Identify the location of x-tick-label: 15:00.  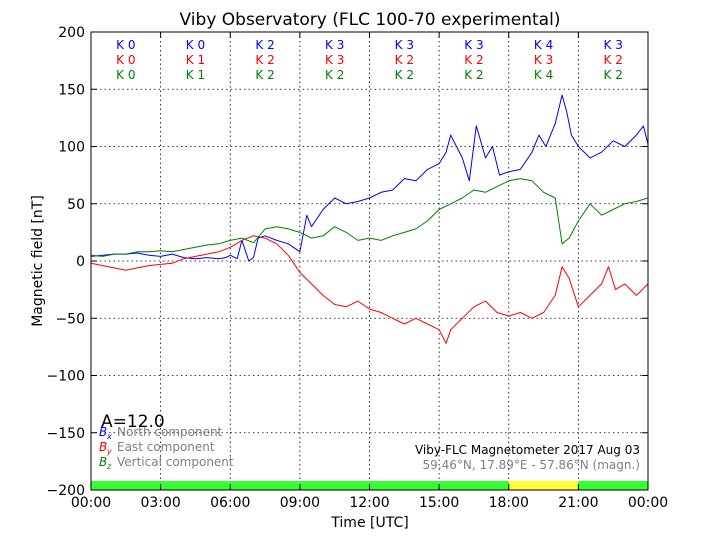
(439, 503).